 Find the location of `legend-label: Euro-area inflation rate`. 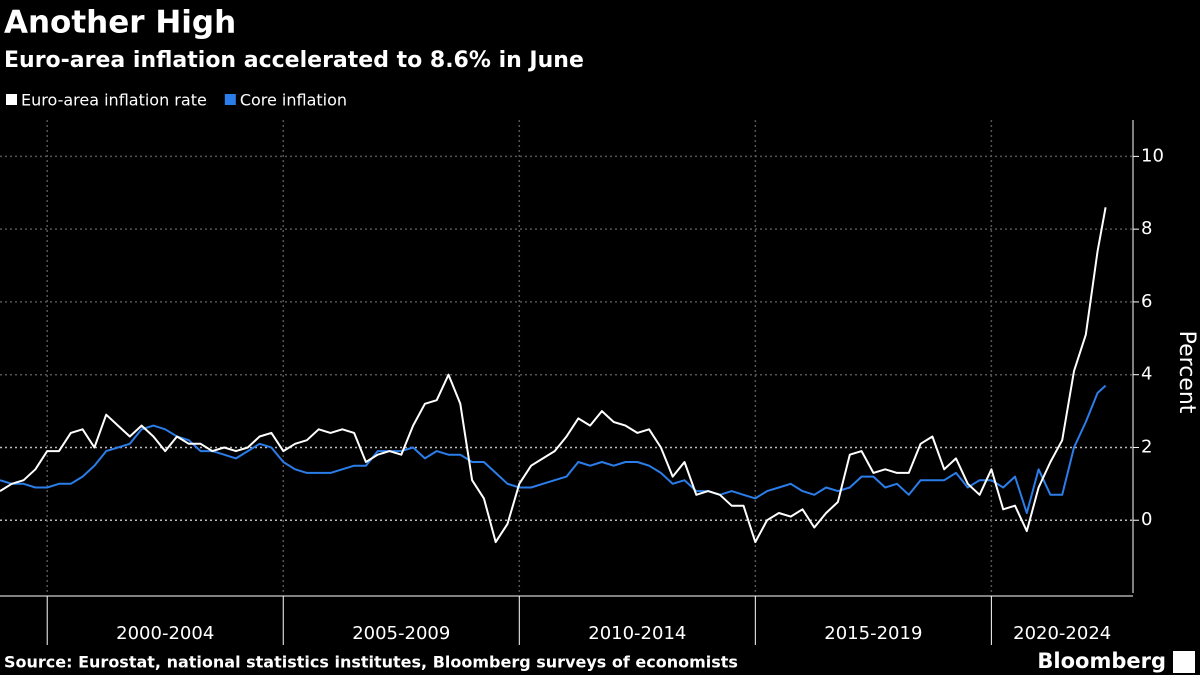

legend-label: Euro-area inflation rate is located at coordinates (114, 100).